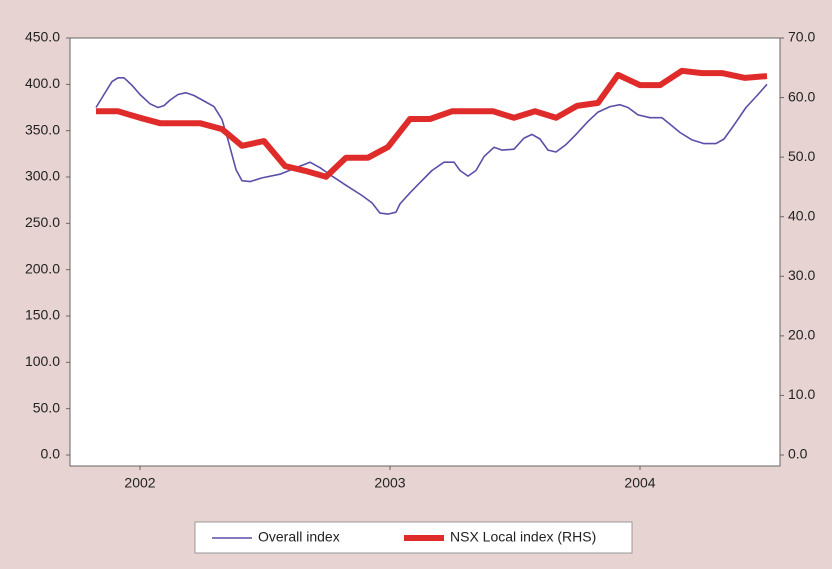 This screenshot has width=832, height=569. Describe the element at coordinates (42, 129) in the screenshot. I see `y-tick-label: 350.0` at that location.